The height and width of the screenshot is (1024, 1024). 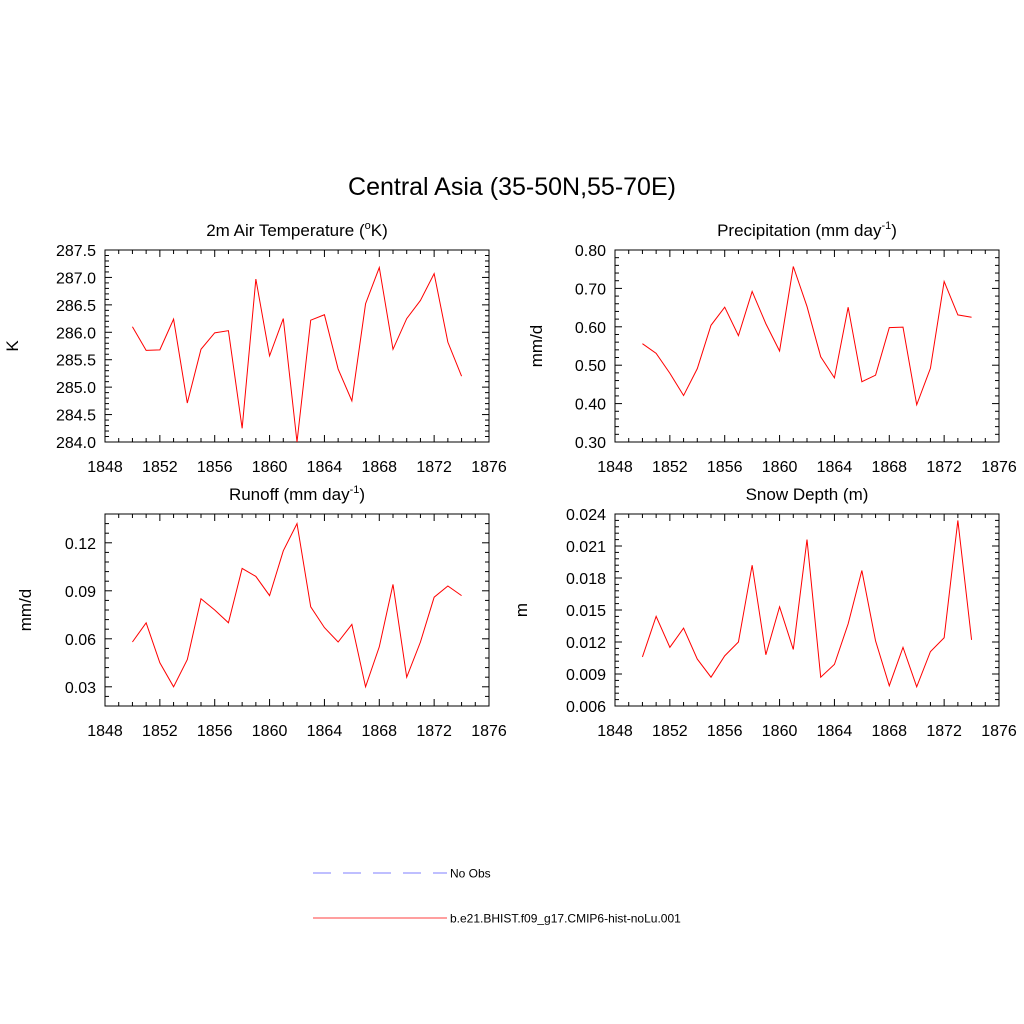 What do you see at coordinates (76, 361) in the screenshot?
I see `y-tick-label: 285.5` at bounding box center [76, 361].